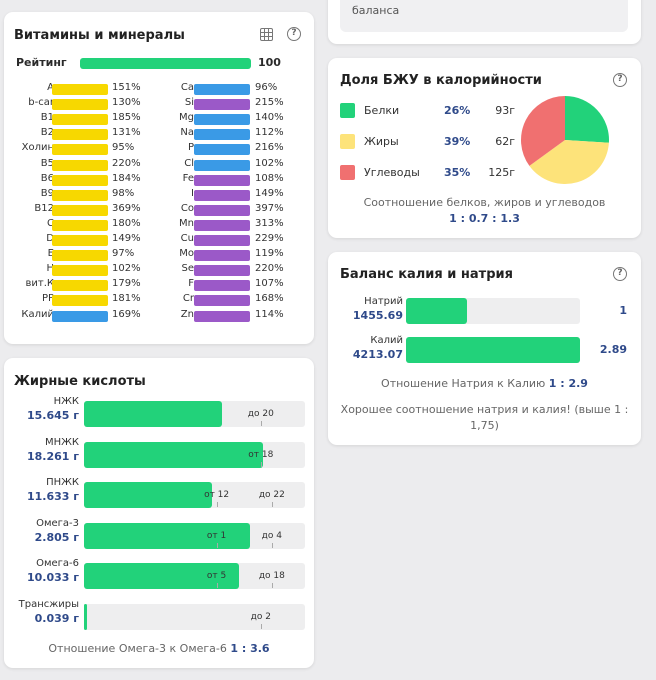  Describe the element at coordinates (505, 141) in the screenshot. I see `bju-grams: 62г` at that location.